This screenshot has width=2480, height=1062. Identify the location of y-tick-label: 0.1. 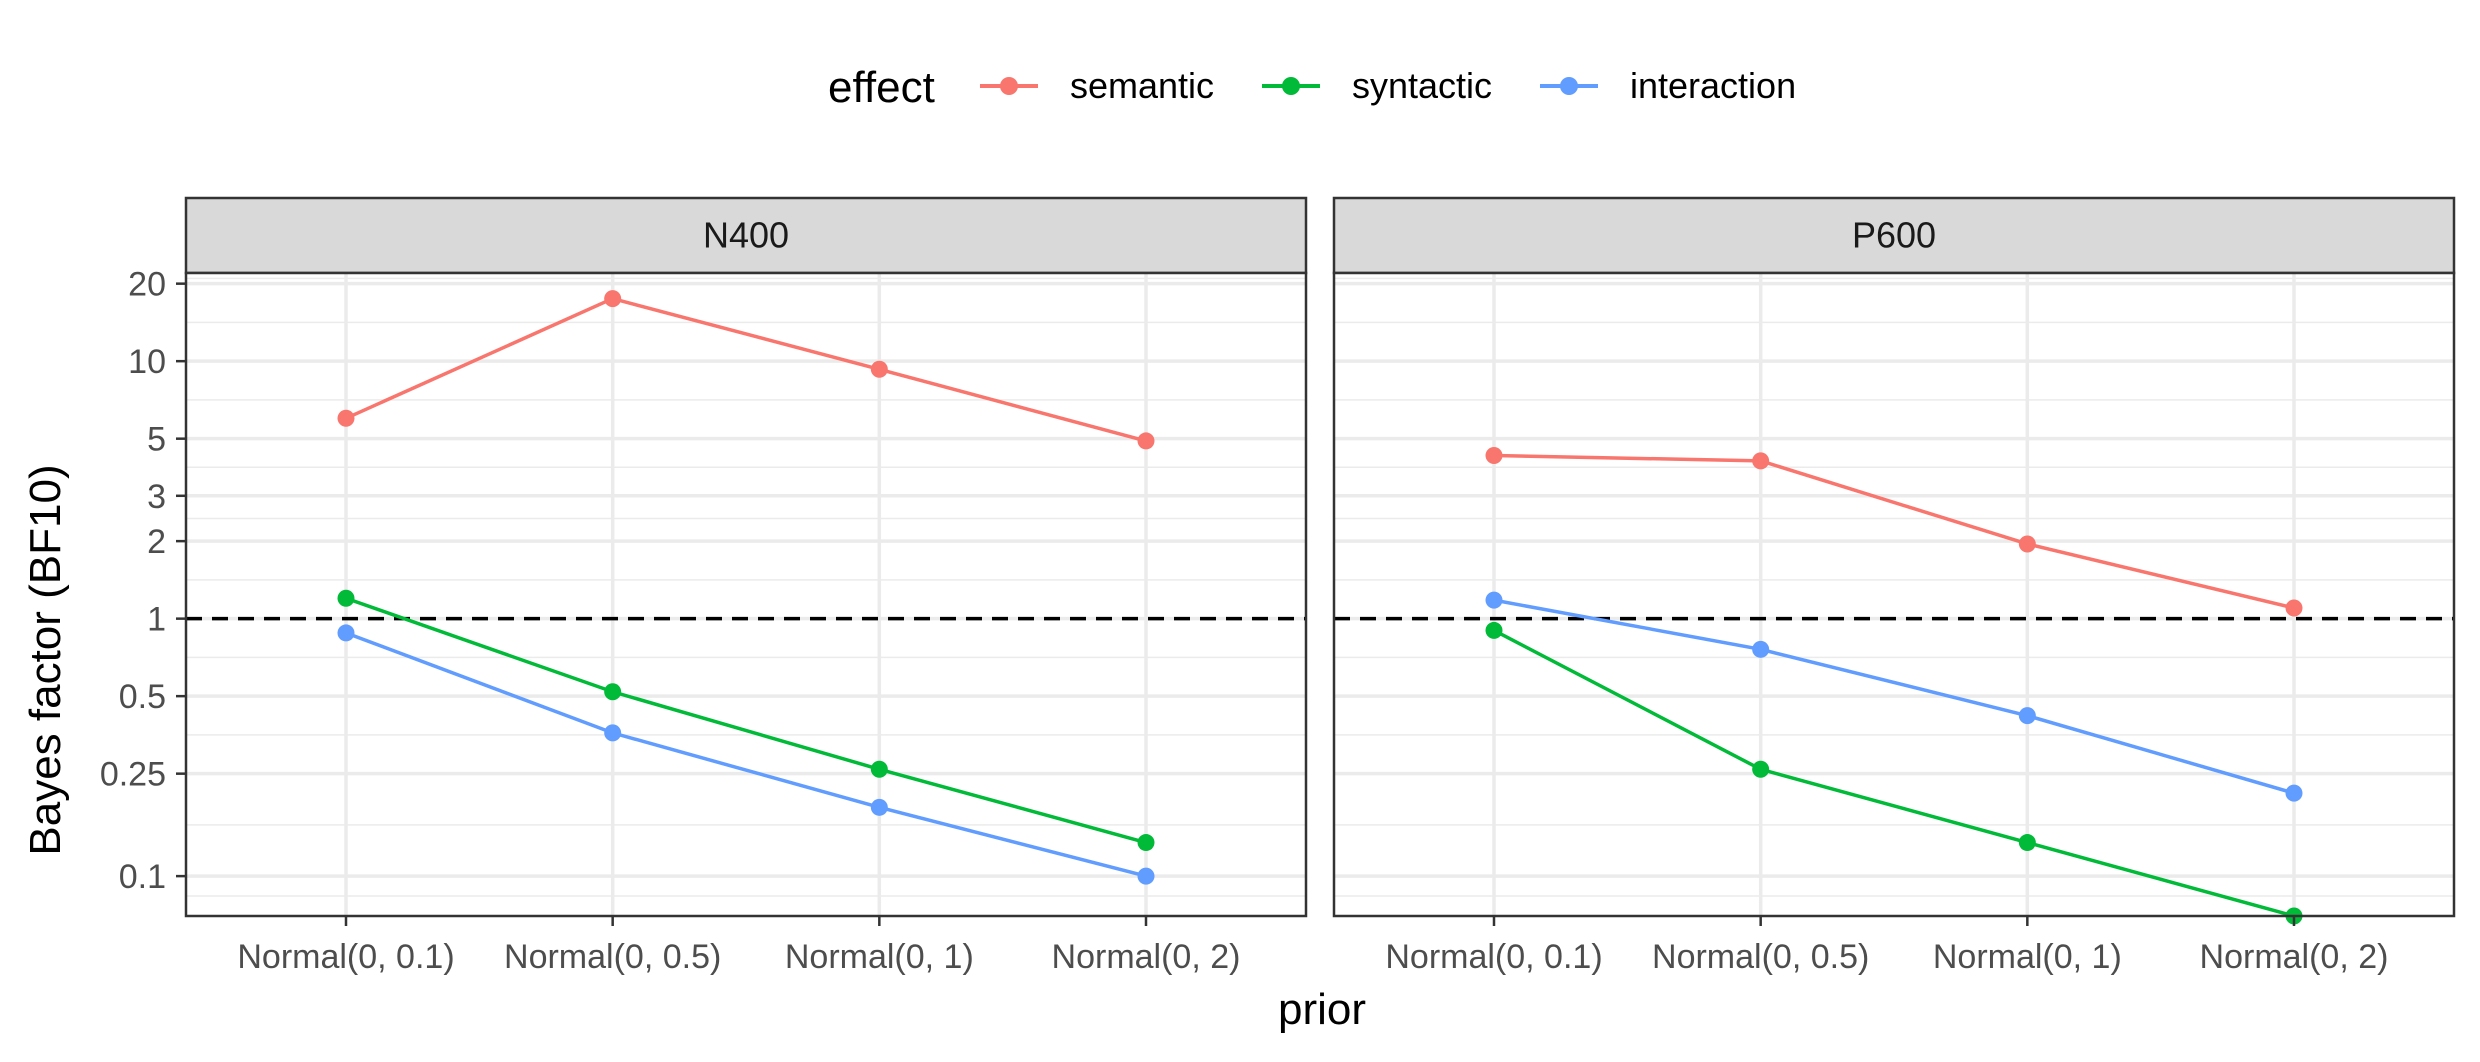
(142, 877).